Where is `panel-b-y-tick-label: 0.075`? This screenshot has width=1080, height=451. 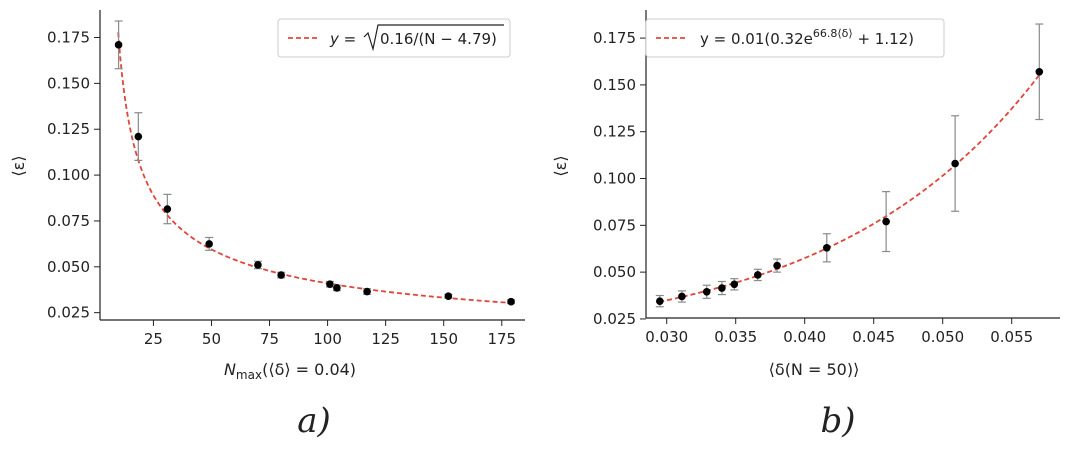
panel-b-y-tick-label: 0.075 is located at coordinates (614, 225).